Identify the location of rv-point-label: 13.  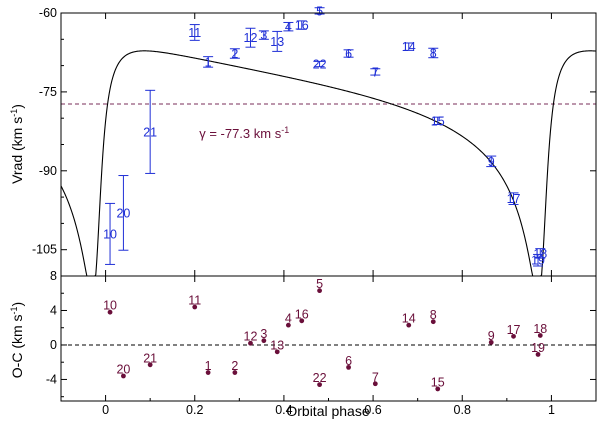
(277, 42).